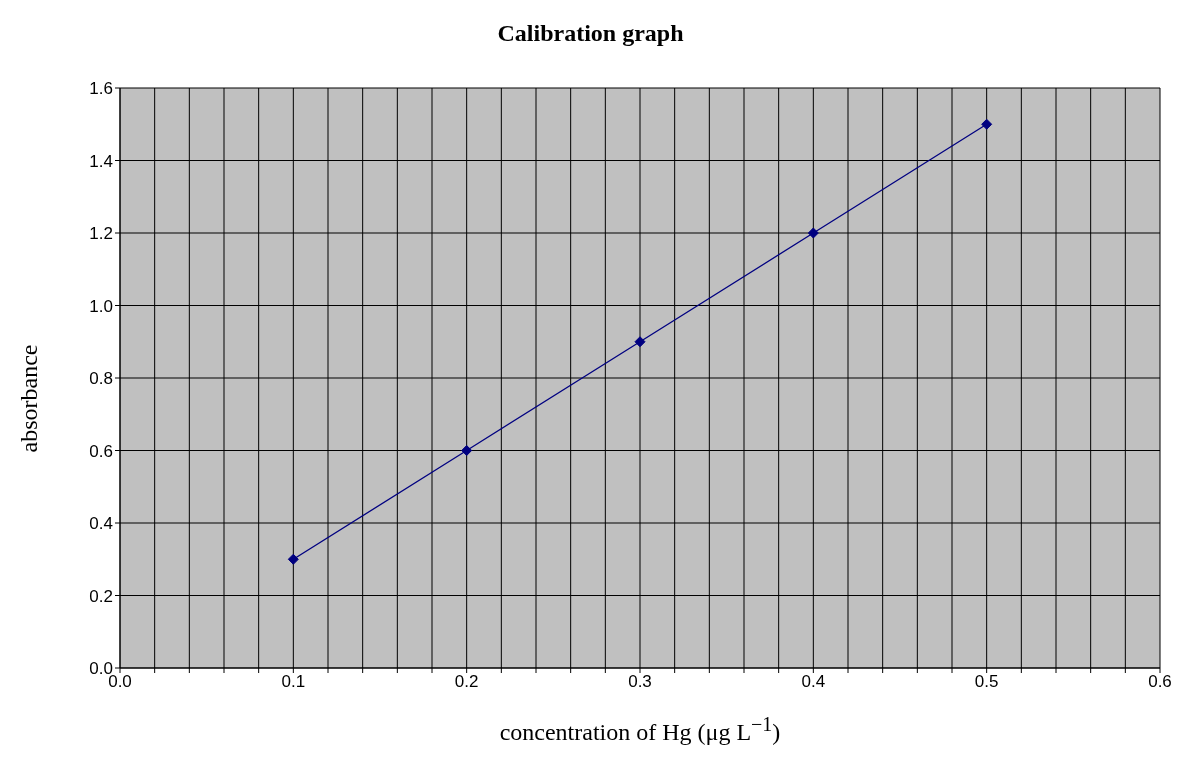  What do you see at coordinates (101, 306) in the screenshot?
I see `y-tick-label: 1.0` at bounding box center [101, 306].